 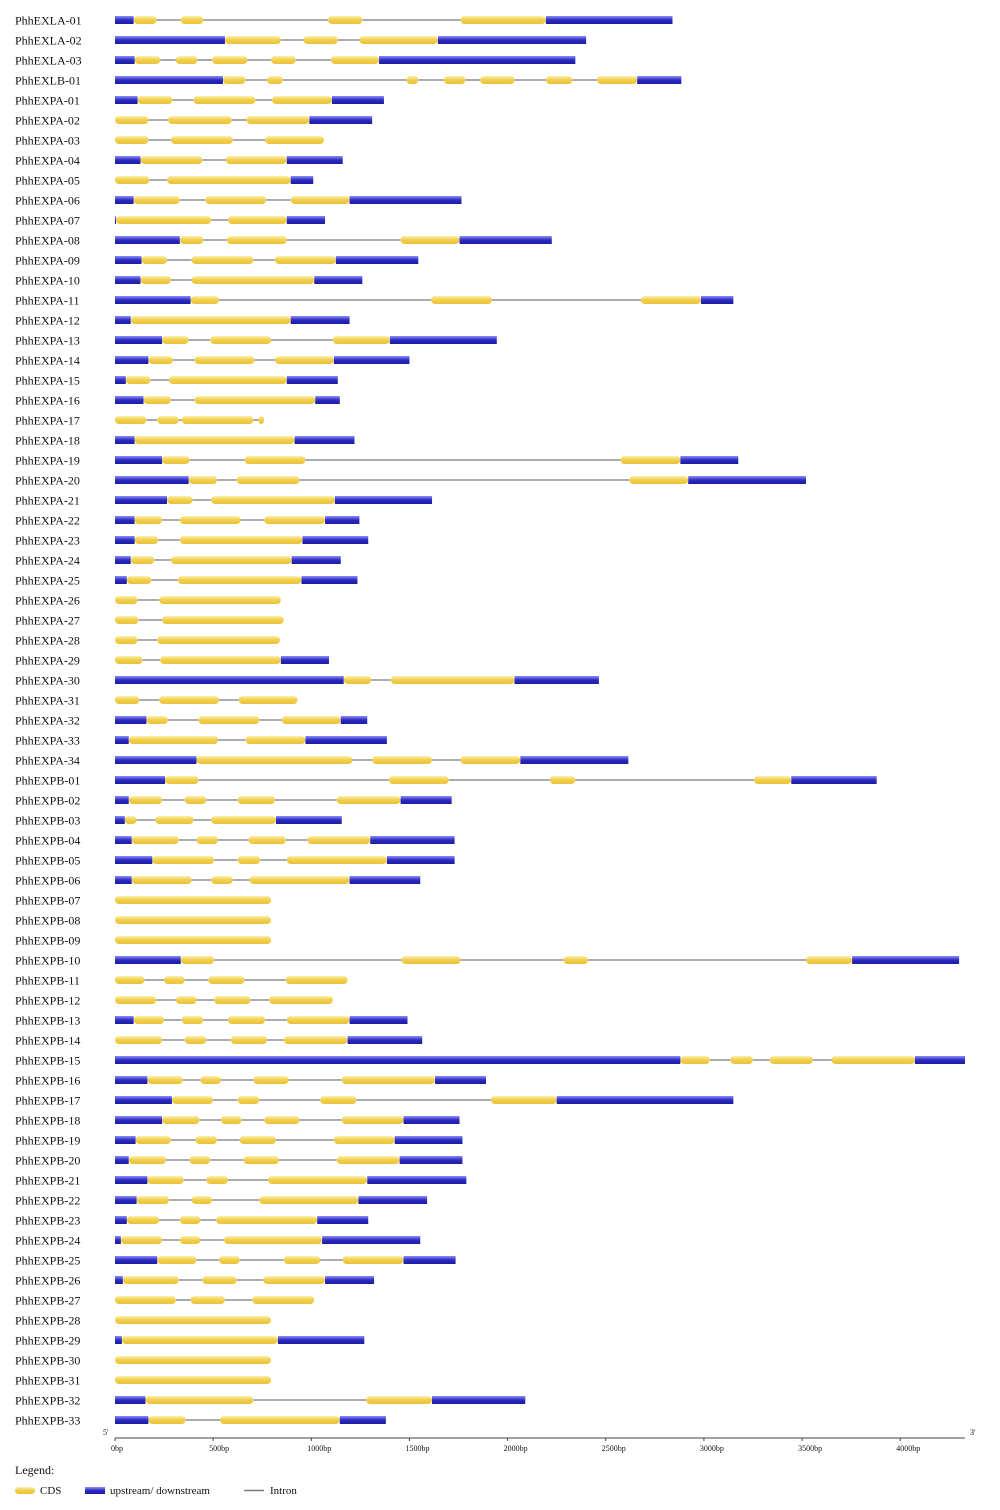 What do you see at coordinates (192, 541) in the screenshot?
I see `gene-row: PhhEXPA-23` at bounding box center [192, 541].